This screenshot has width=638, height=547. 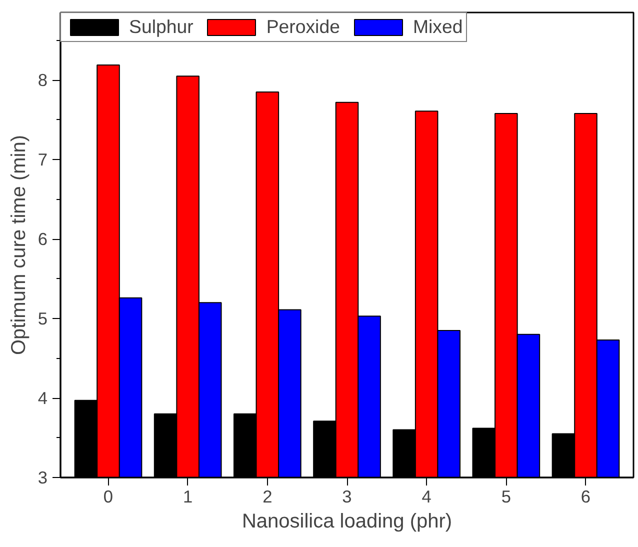 What do you see at coordinates (43, 80) in the screenshot?
I see `y-tick-label: 8` at bounding box center [43, 80].